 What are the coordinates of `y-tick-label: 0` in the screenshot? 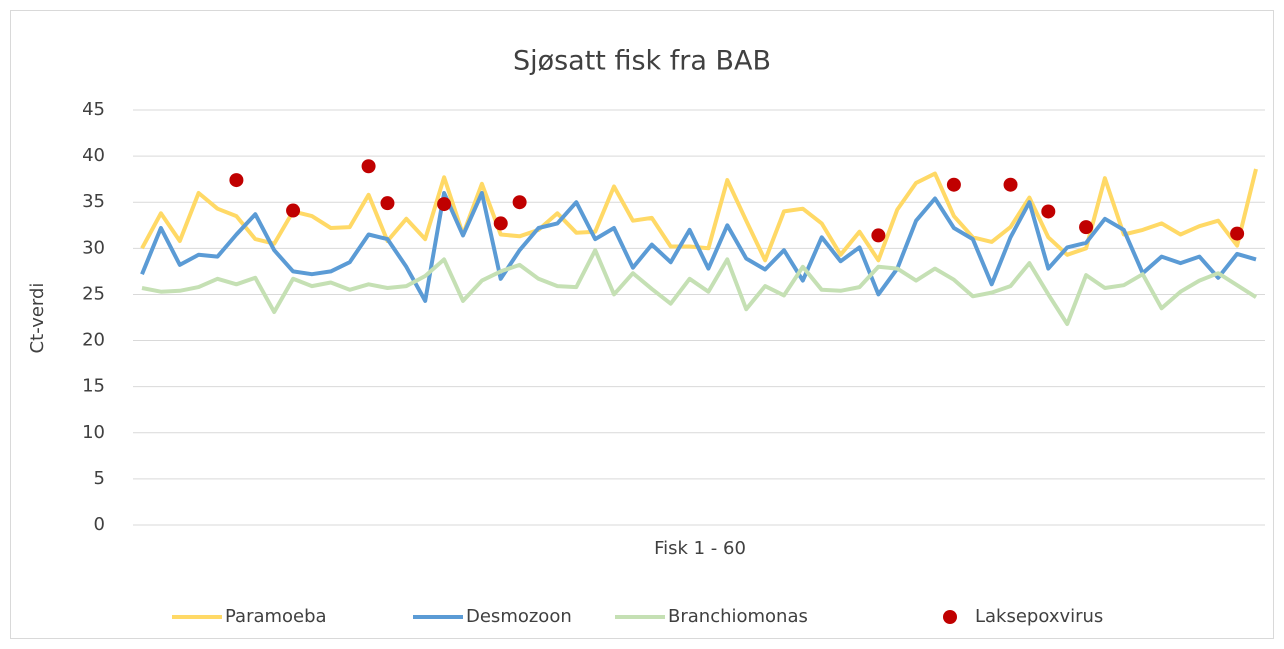 It's located at (99, 524).